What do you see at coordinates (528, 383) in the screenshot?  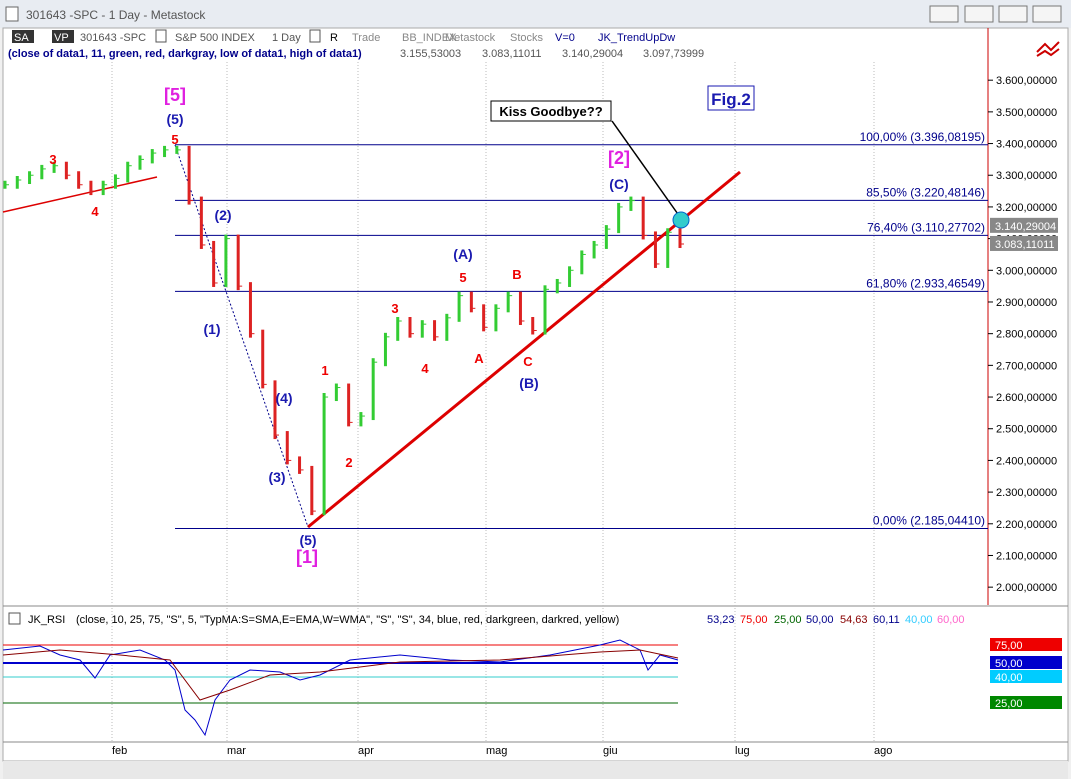 I see `wave-label: (B)` at bounding box center [528, 383].